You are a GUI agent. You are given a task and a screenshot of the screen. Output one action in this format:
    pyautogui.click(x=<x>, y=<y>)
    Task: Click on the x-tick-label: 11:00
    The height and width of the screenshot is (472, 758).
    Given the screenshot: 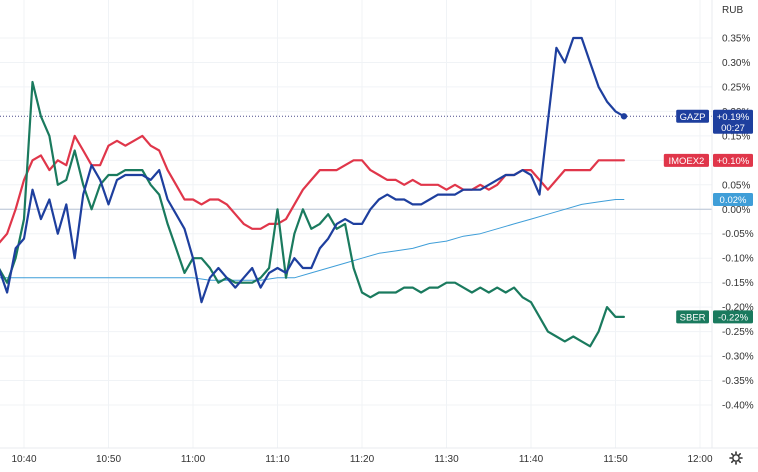 What is the action you would take?
    pyautogui.click(x=193, y=459)
    